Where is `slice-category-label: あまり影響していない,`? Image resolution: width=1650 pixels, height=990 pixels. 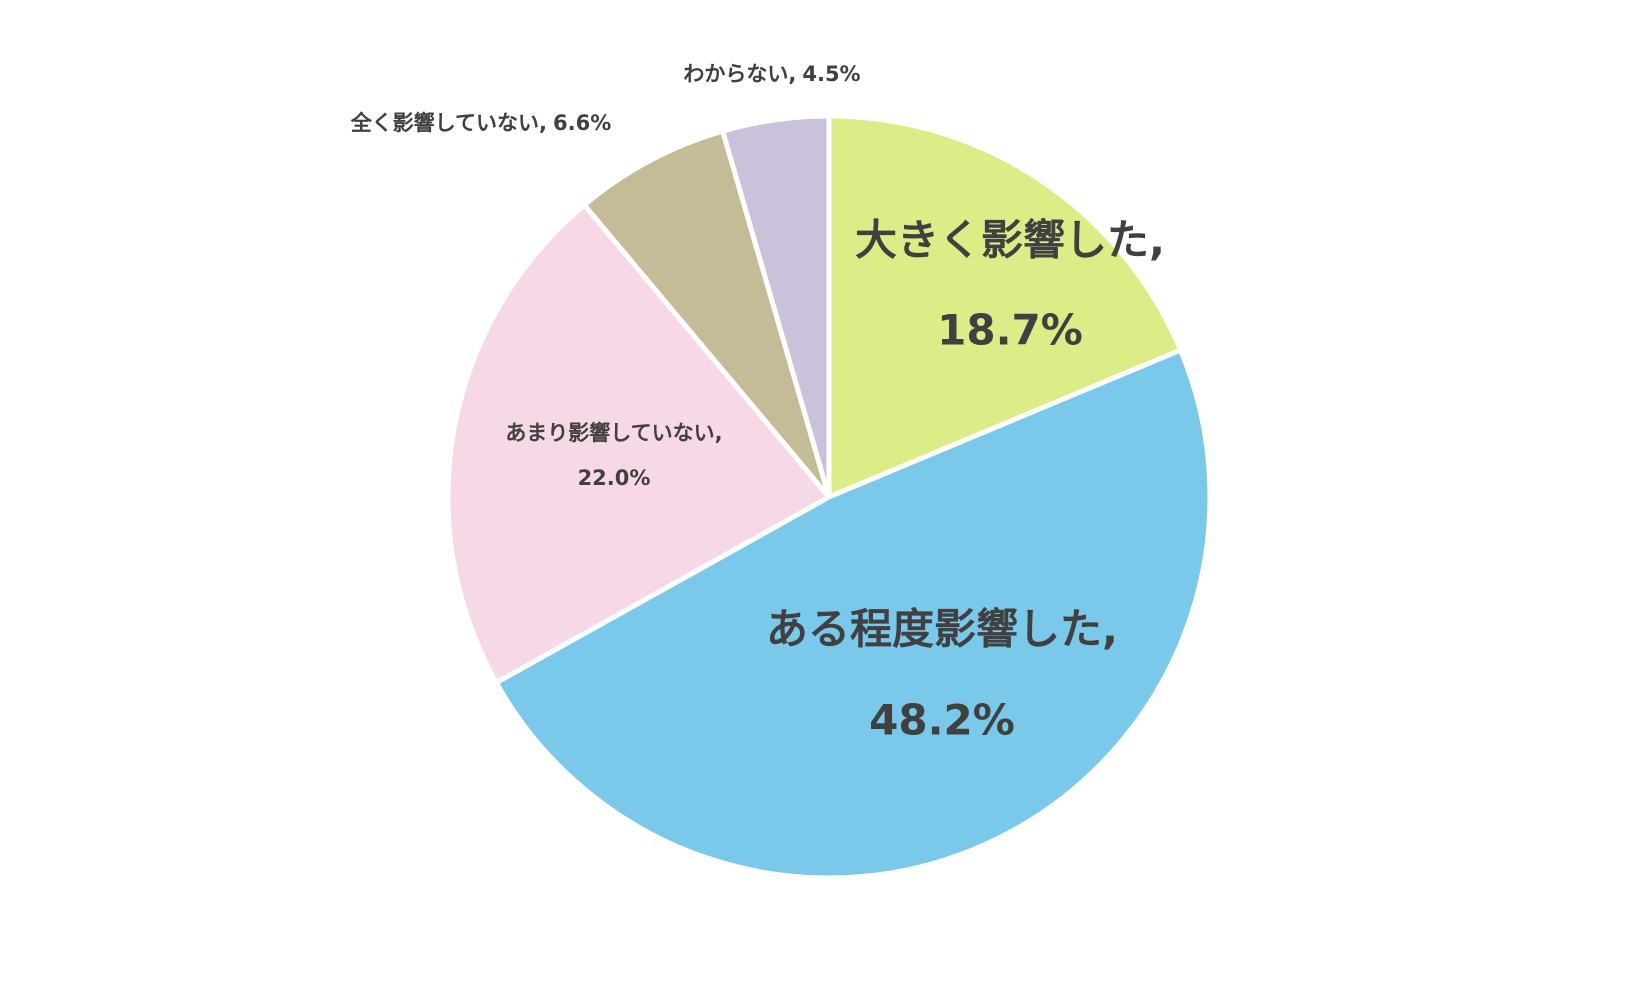
slice-category-label: あまり影響していない, is located at coordinates (613, 433).